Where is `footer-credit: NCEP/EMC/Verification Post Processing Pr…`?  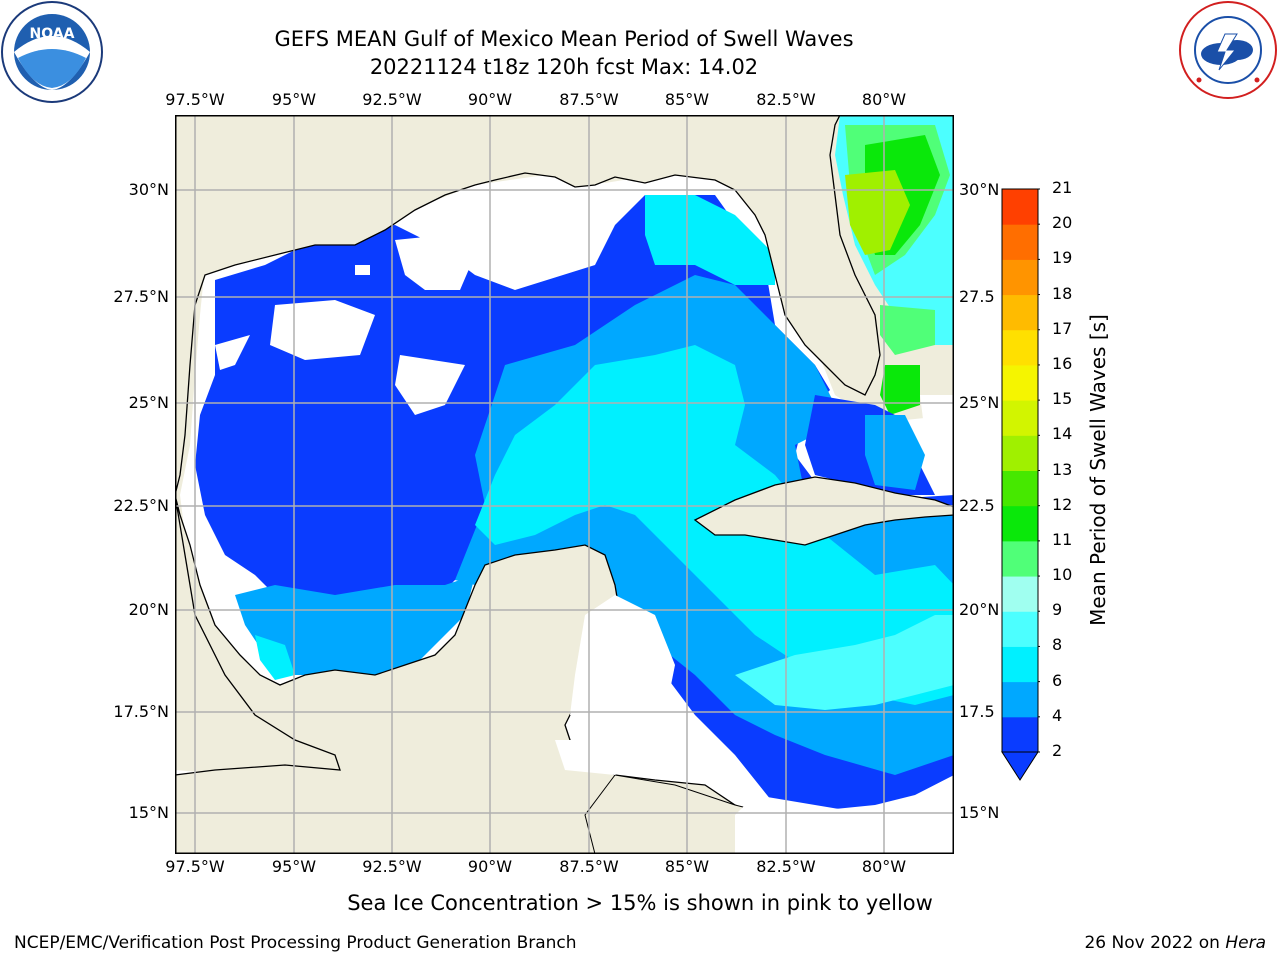
footer-credit: NCEP/EMC/Verification Post Processing Pr… is located at coordinates (295, 943).